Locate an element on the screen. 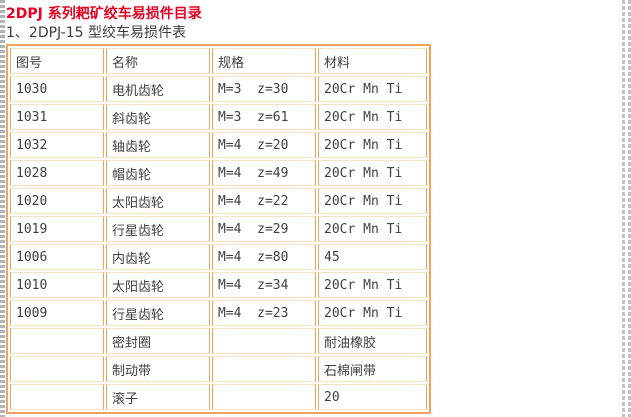 Image resolution: width=631 pixels, height=417 pixels. table-cell-name: 电机齿轮 is located at coordinates (158, 89).